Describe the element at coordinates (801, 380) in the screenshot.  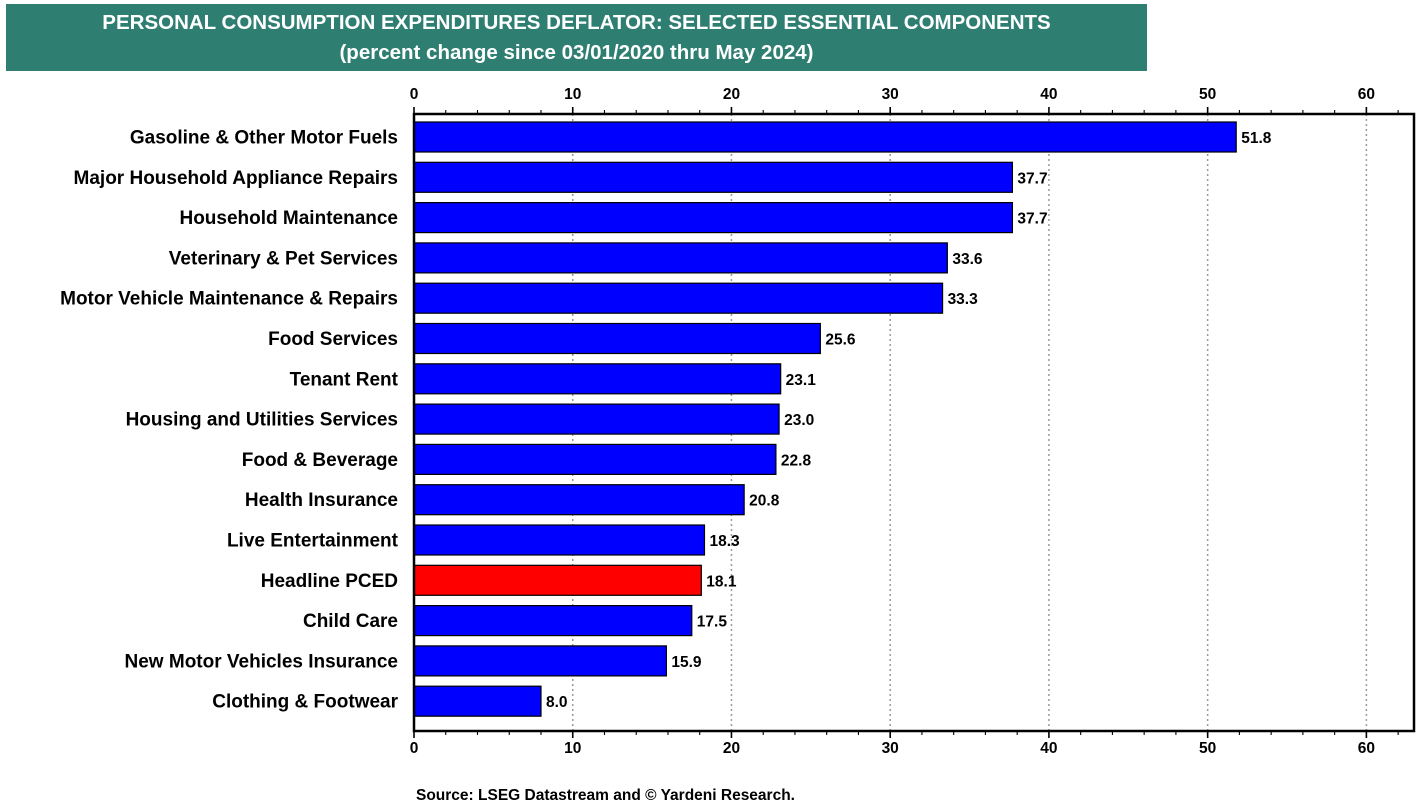
I see `data-label: 23.1` at that location.